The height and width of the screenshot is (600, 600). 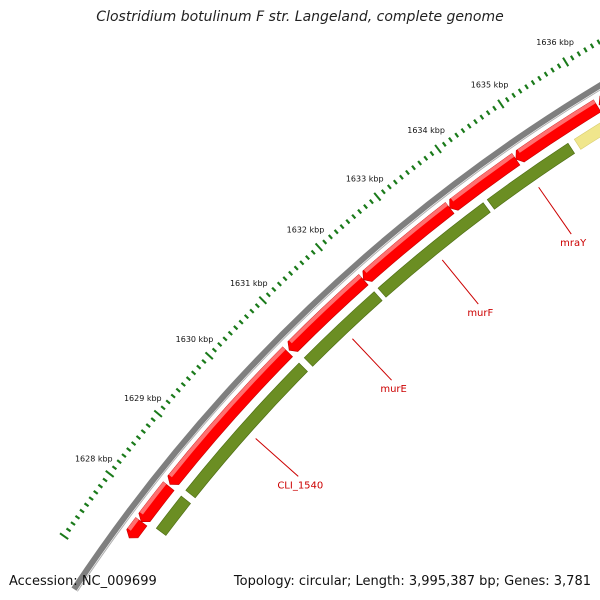 I want to click on gene-label: murE, so click(x=393, y=389).